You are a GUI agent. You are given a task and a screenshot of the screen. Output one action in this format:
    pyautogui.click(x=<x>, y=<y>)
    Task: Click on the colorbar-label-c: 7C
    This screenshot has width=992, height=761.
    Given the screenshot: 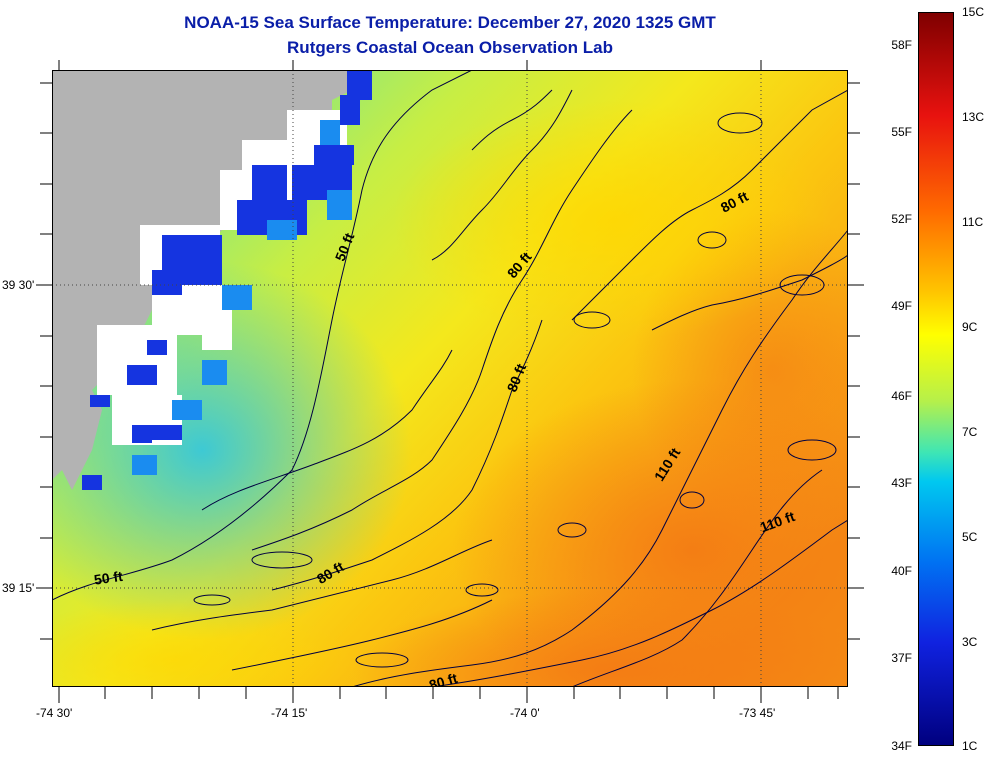 What is the action you would take?
    pyautogui.click(x=970, y=432)
    